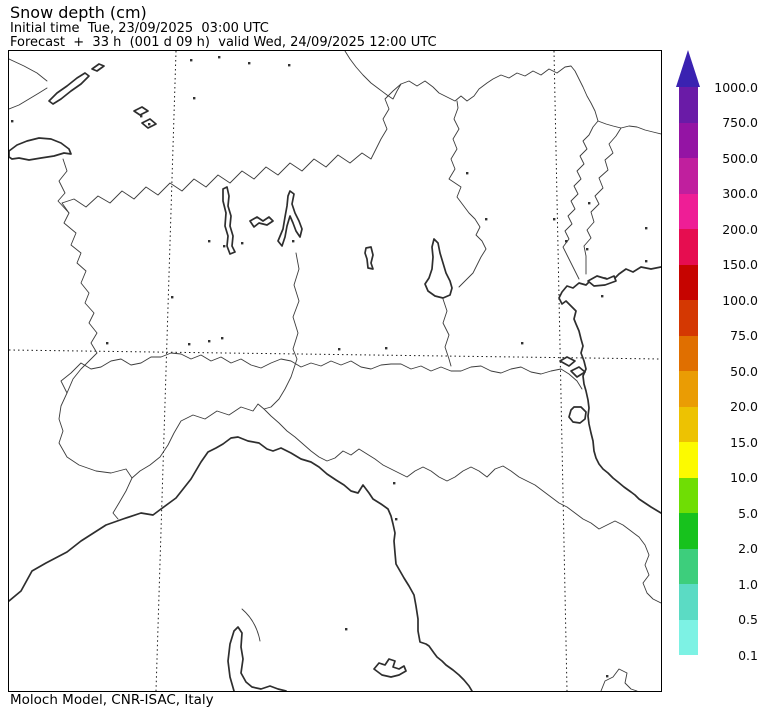 This screenshot has height=713, width=760. What do you see at coordinates (602, 201) in the screenshot?
I see `border-friuli-veneto` at bounding box center [602, 201].